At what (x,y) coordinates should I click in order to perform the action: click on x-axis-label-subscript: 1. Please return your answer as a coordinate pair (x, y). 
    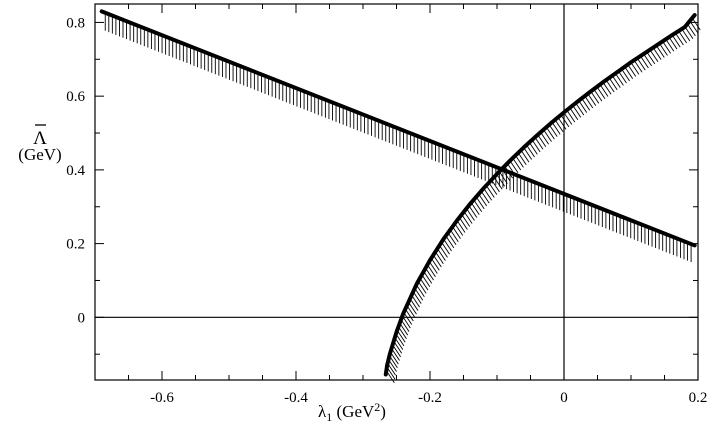
    Looking at the image, I should click on (329, 417).